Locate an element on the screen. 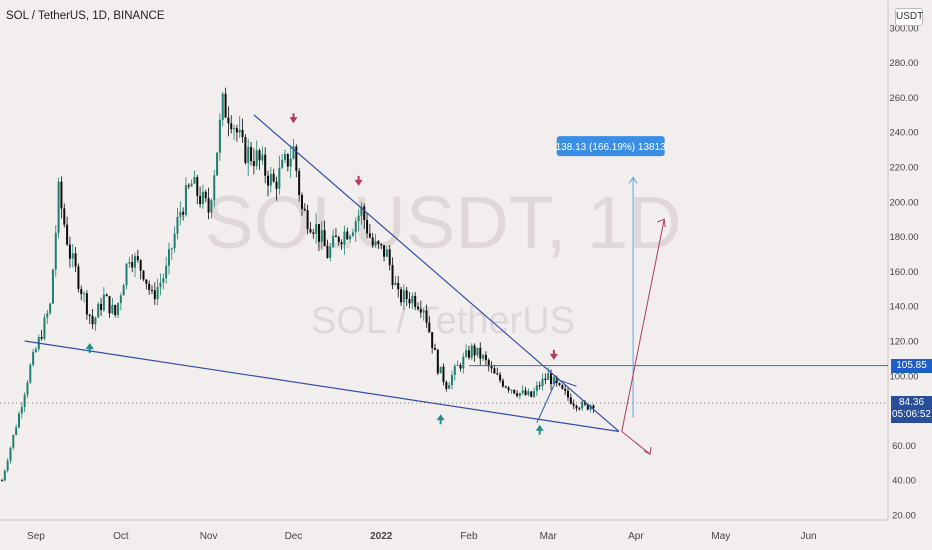 The image size is (932, 550). resistance-price-label: 105.85 is located at coordinates (911, 365).